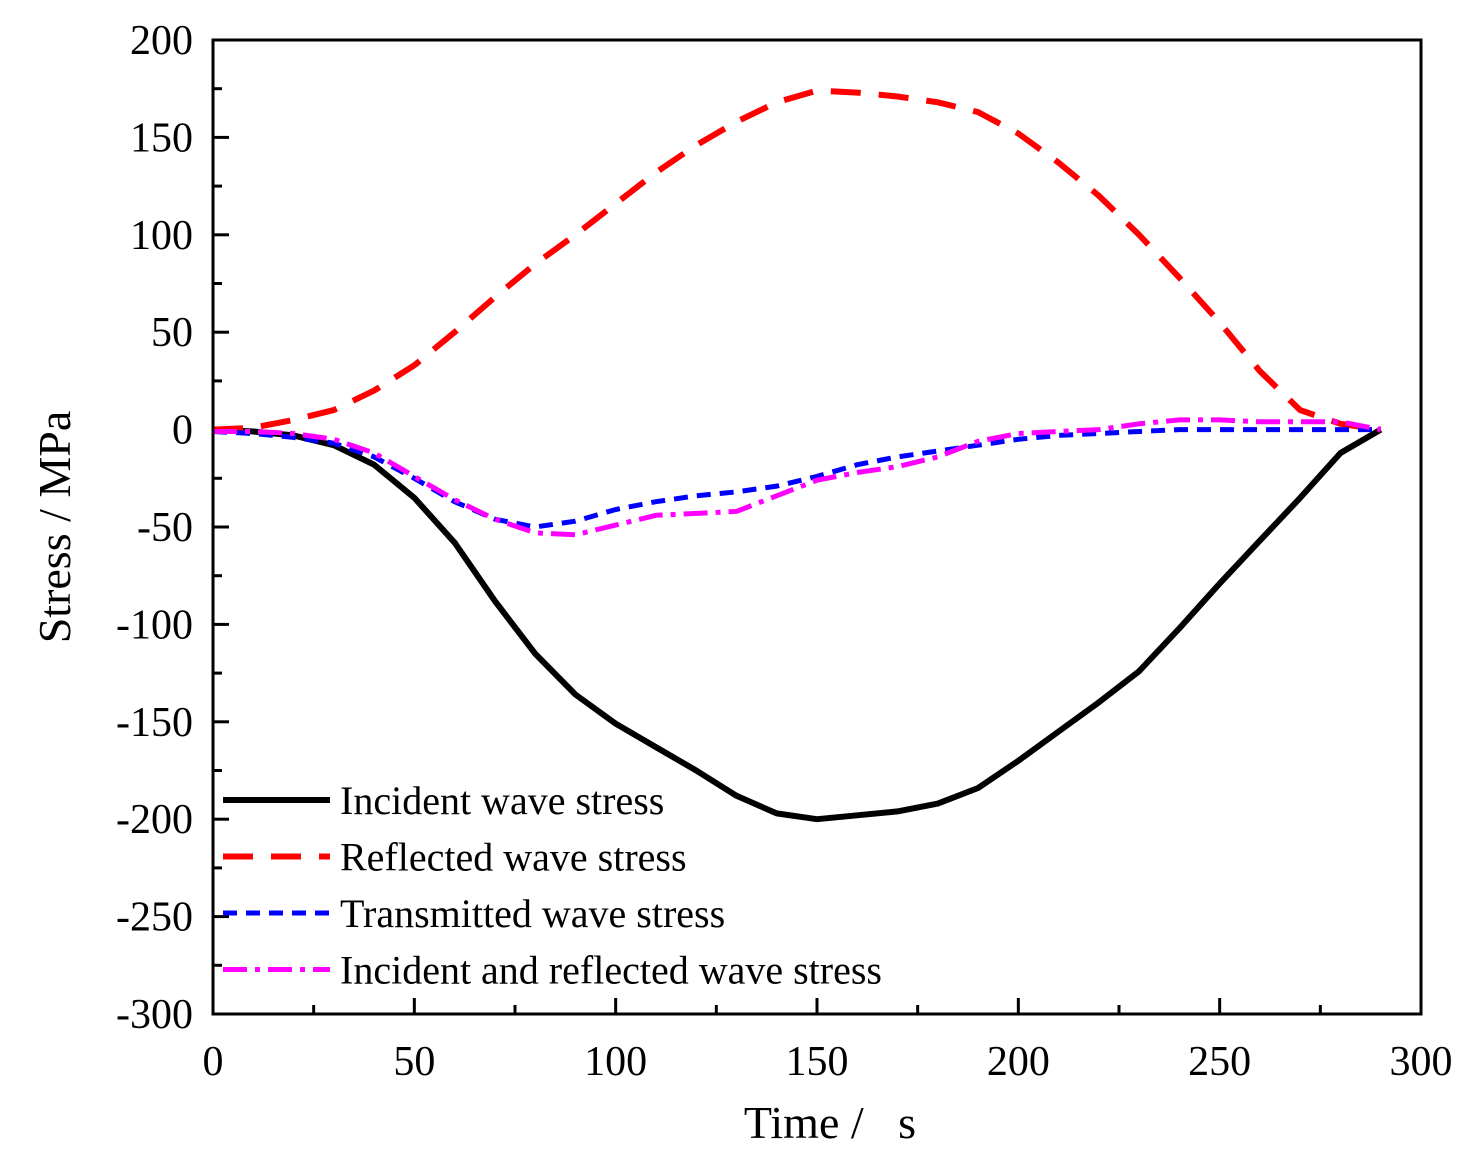 The height and width of the screenshot is (1160, 1479). I want to click on x-tick-label: 300, so click(1421, 1062).